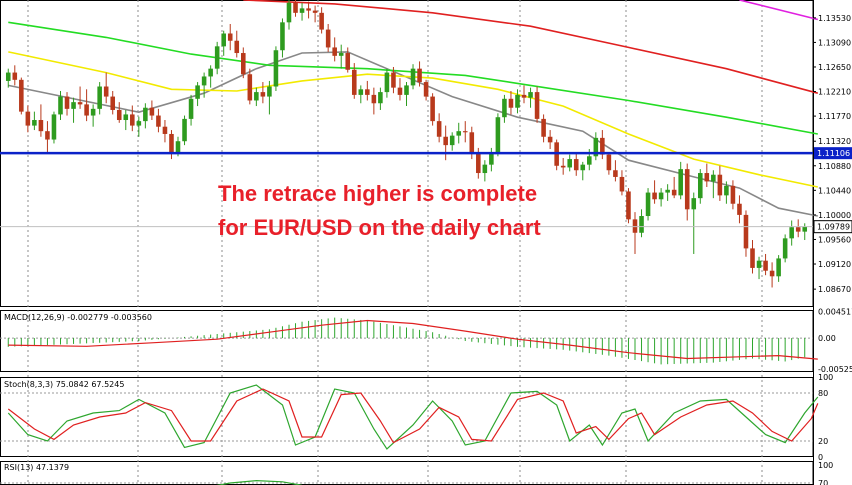 This screenshot has width=852, height=485. I want to click on price-tick-label: 1.12650, so click(834, 67).